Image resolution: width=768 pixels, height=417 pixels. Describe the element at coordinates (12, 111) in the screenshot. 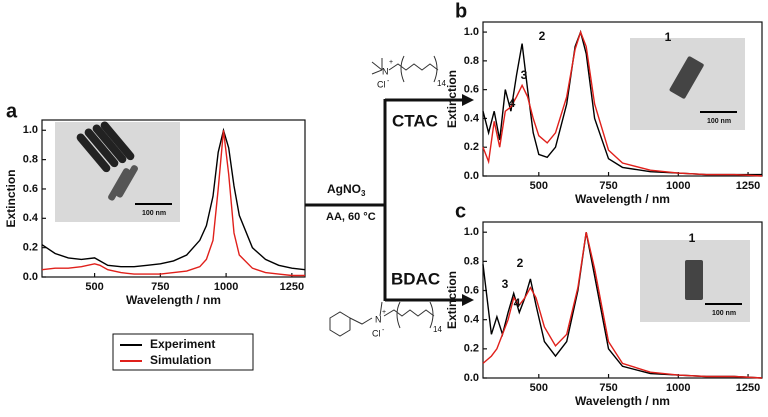

I see `panel-label: a` at that location.